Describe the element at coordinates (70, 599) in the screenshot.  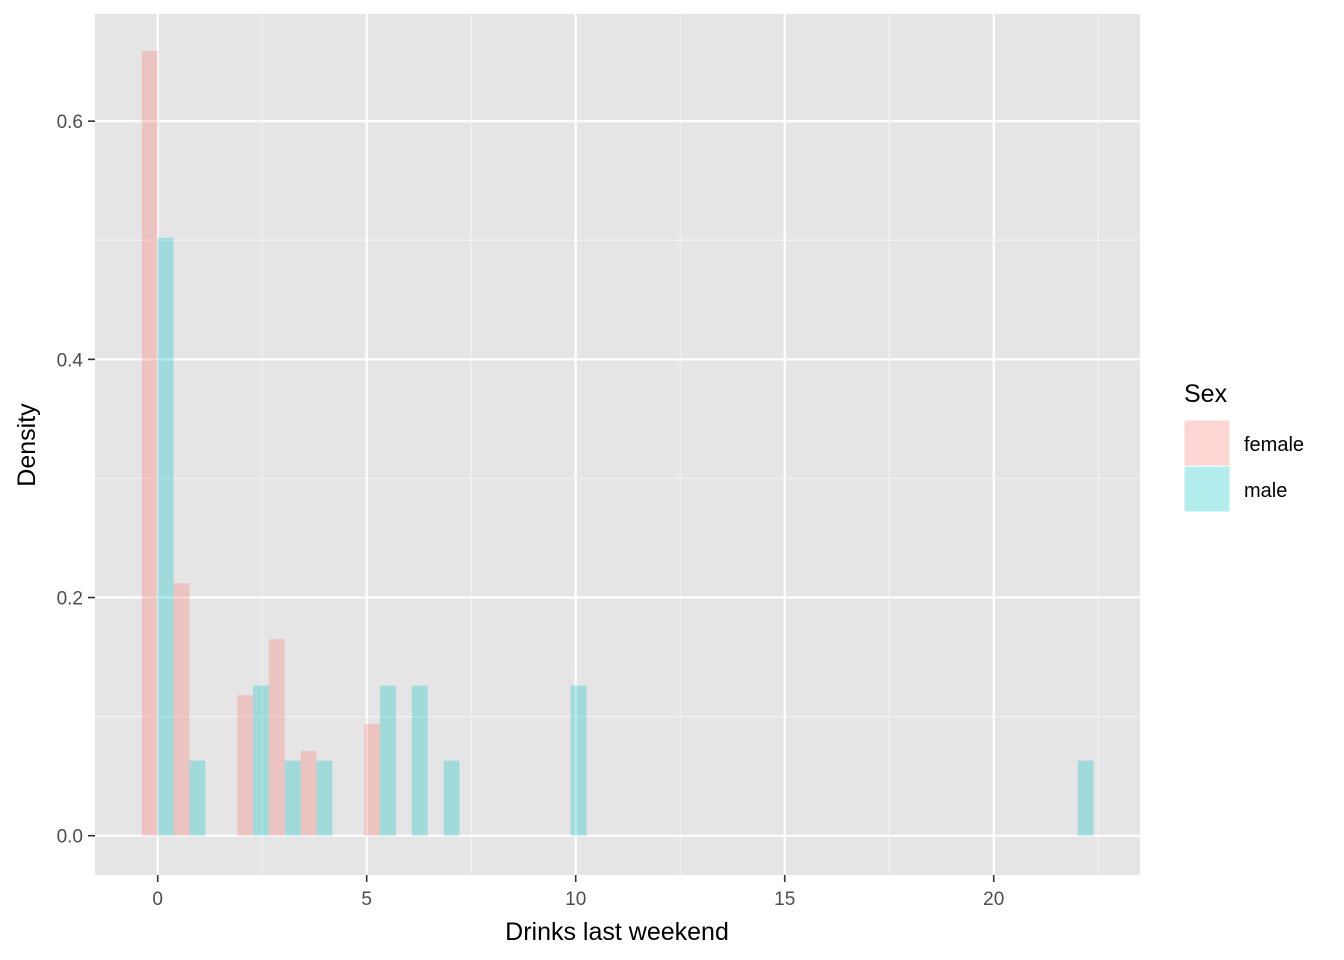
I see `y-tick-label-1: 0.2` at that location.